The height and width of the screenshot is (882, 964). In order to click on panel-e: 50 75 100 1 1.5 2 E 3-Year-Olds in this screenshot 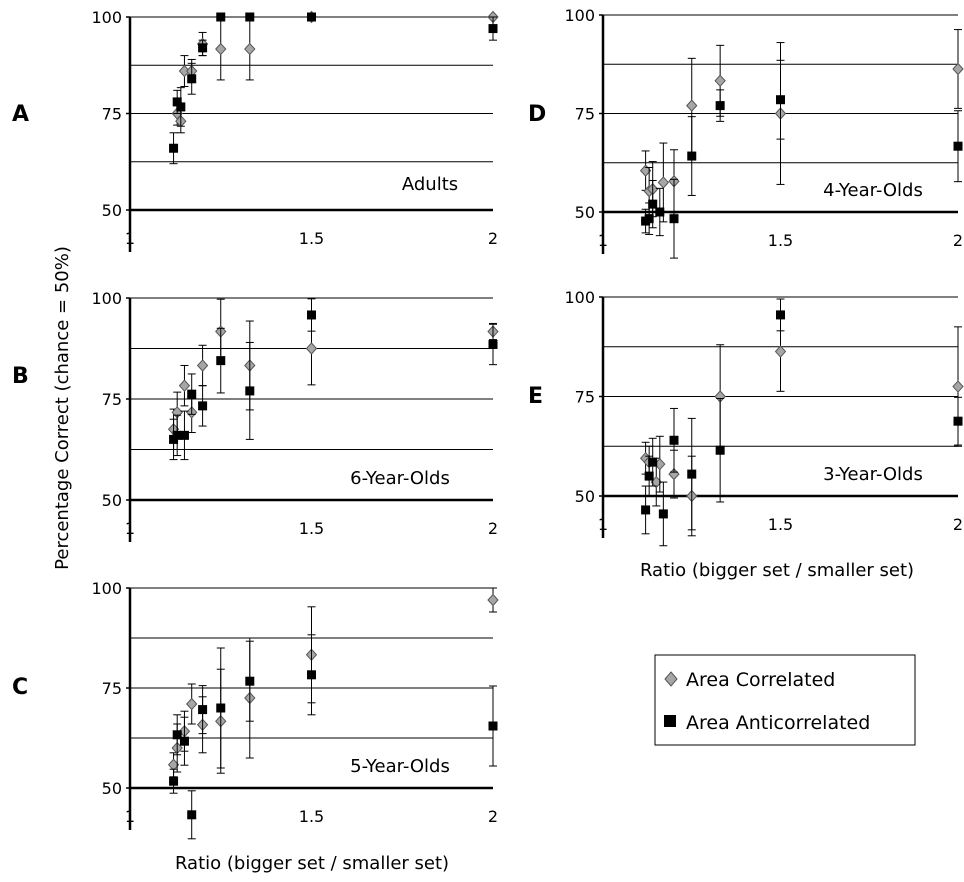, I will do `click(746, 417)`.